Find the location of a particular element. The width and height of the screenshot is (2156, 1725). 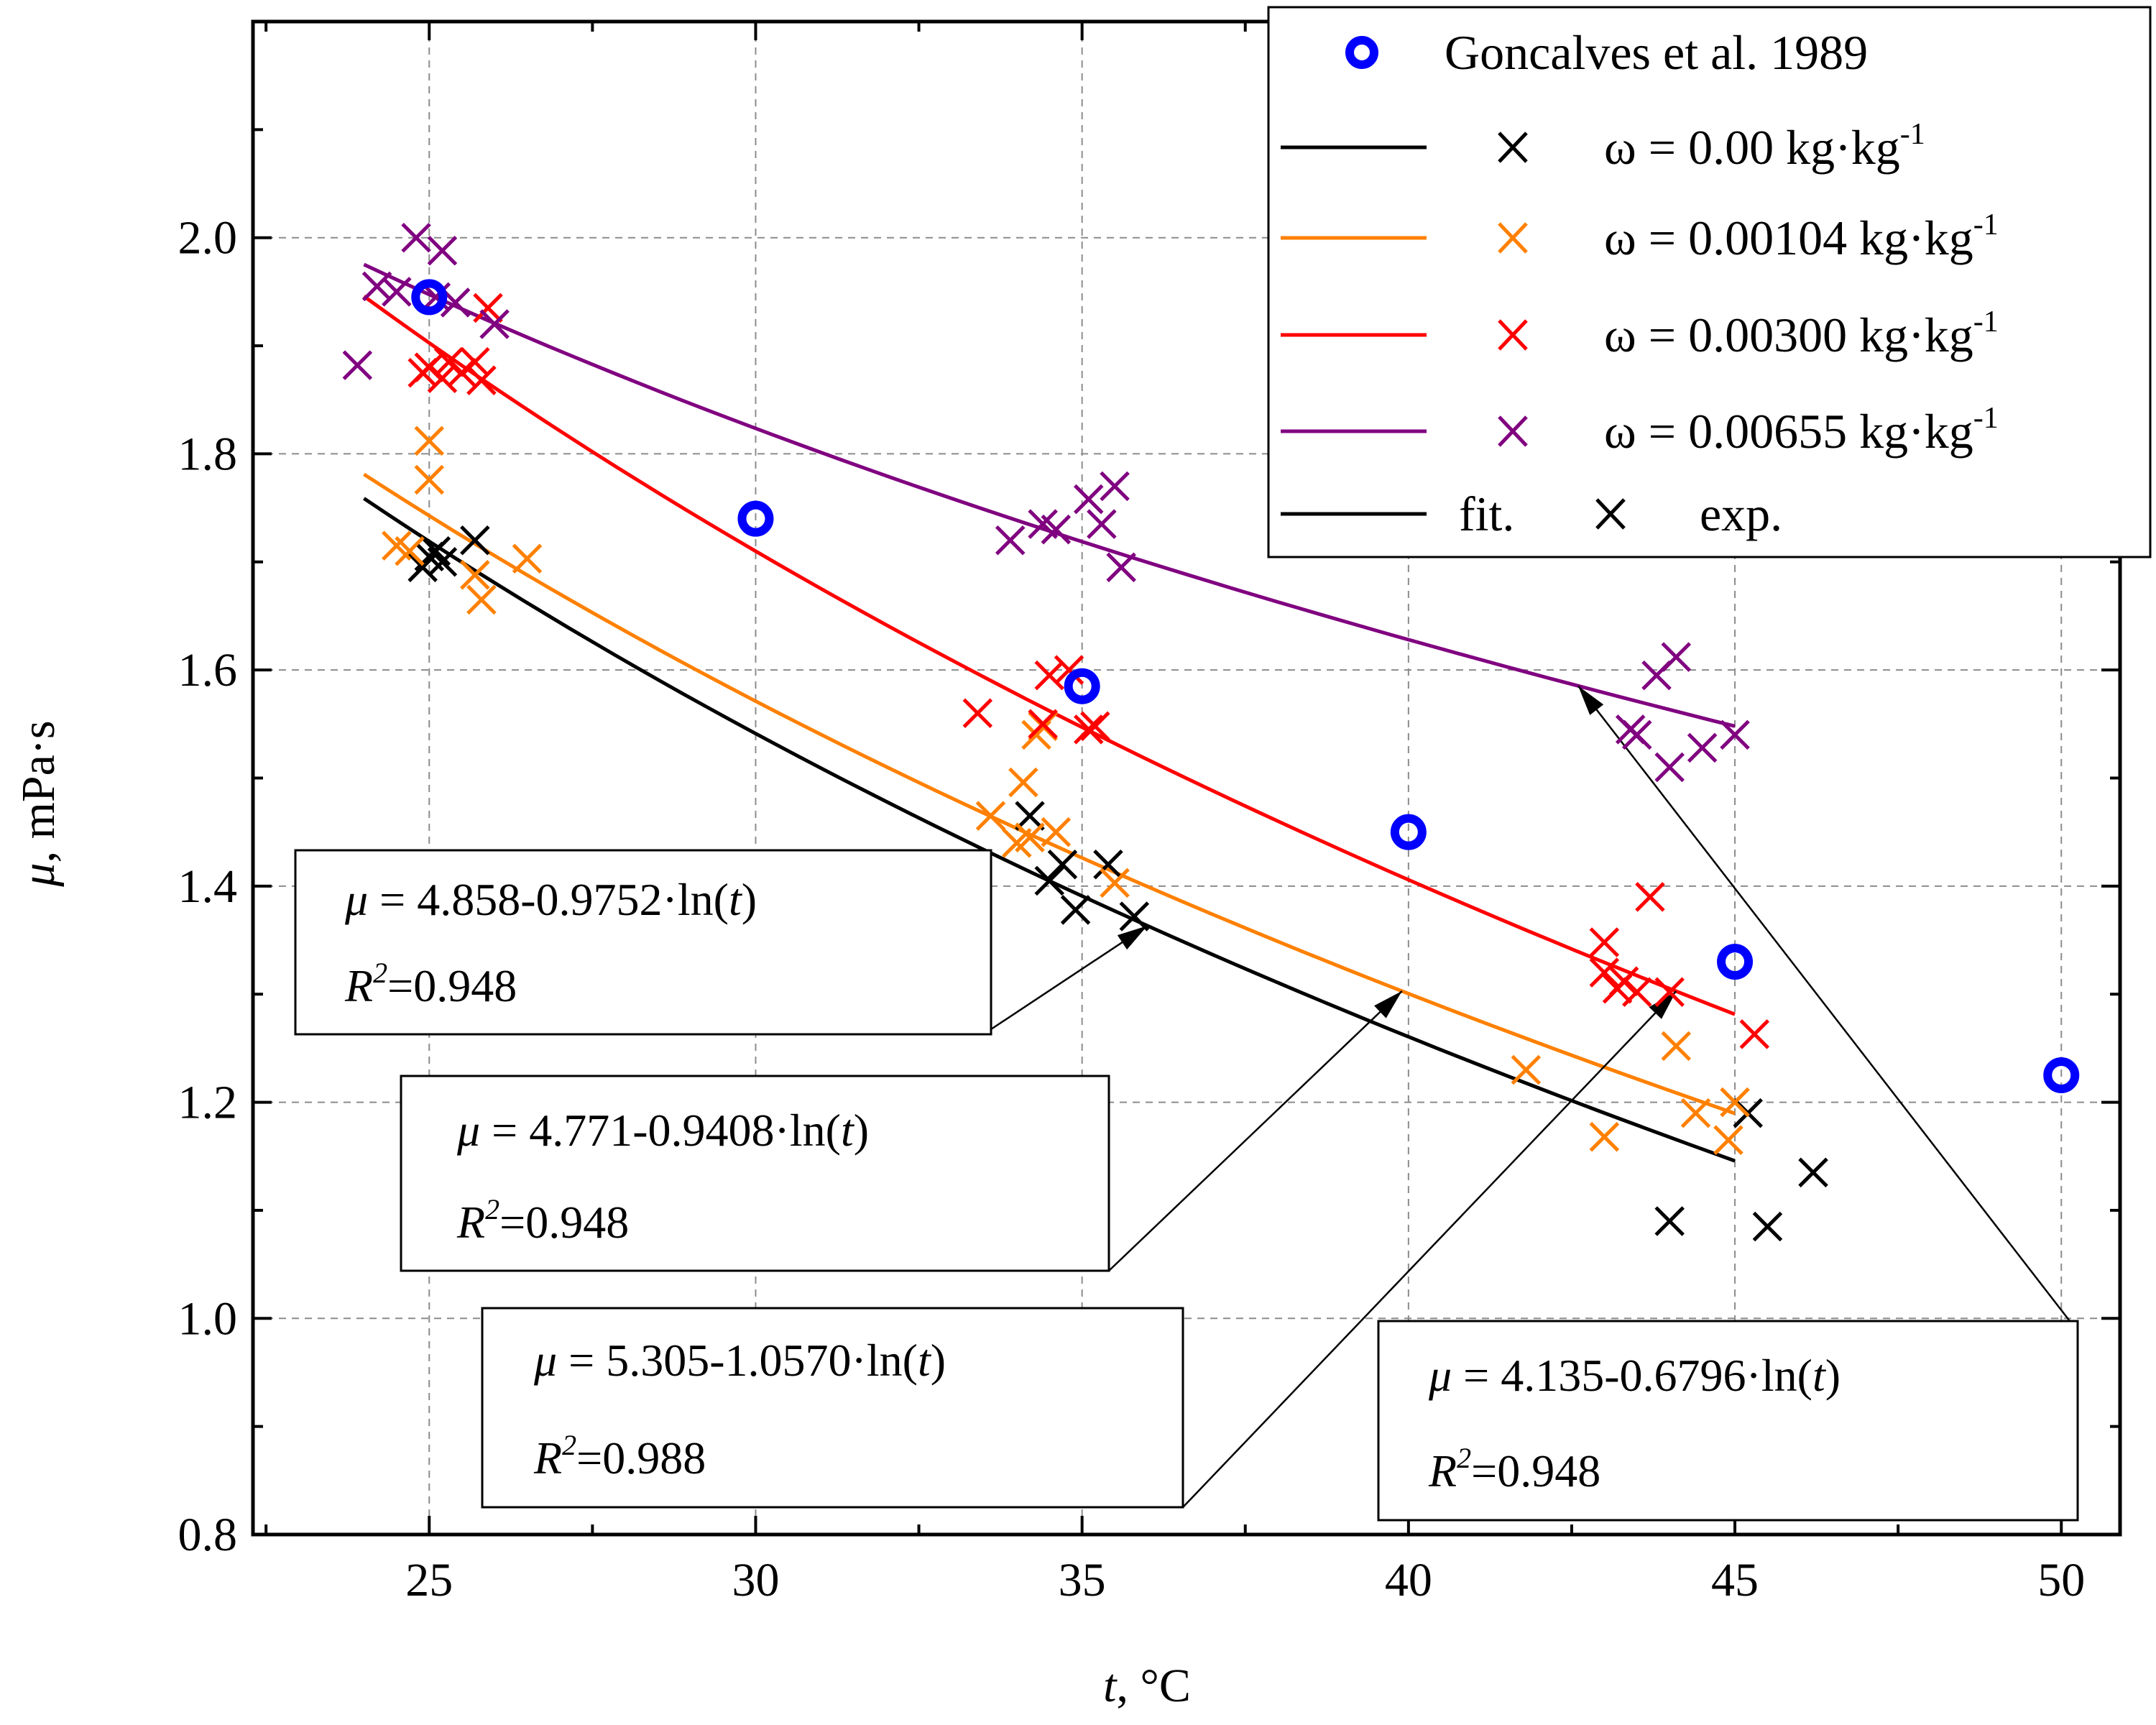

legend-marker-circle is located at coordinates (1362, 52).